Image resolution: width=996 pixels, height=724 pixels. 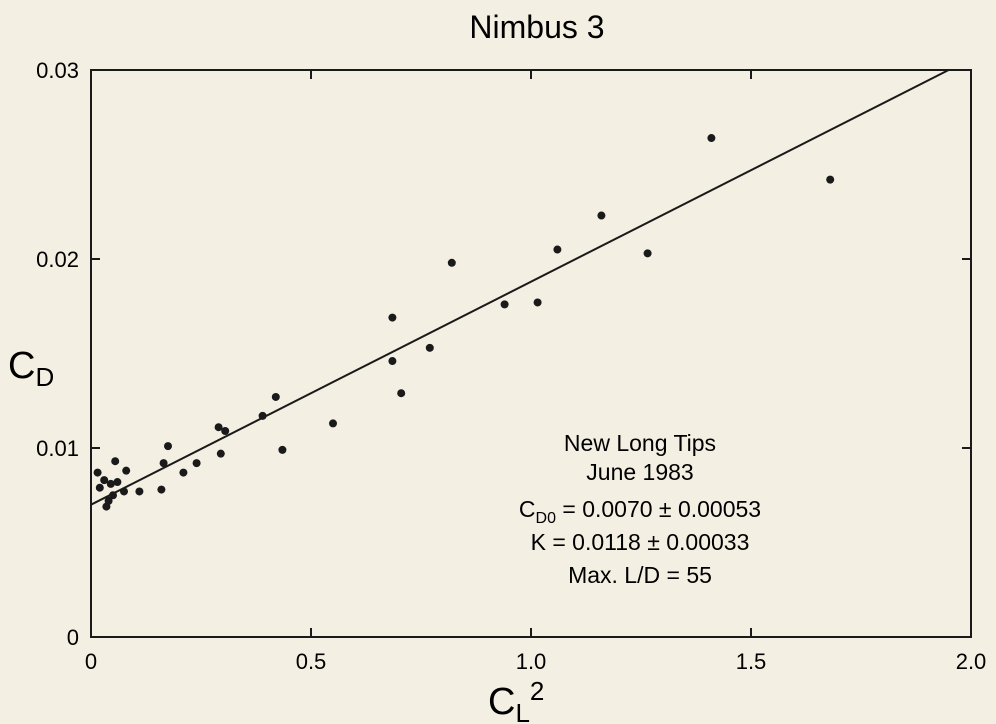 What do you see at coordinates (57, 70) in the screenshot?
I see `y-tick-label: 0.03` at bounding box center [57, 70].